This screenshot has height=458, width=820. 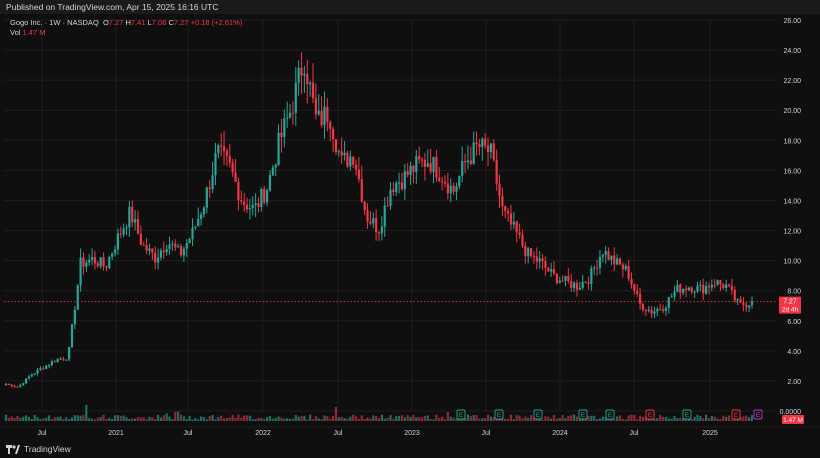 I want to click on x-tick-label: 2021, so click(x=116, y=433).